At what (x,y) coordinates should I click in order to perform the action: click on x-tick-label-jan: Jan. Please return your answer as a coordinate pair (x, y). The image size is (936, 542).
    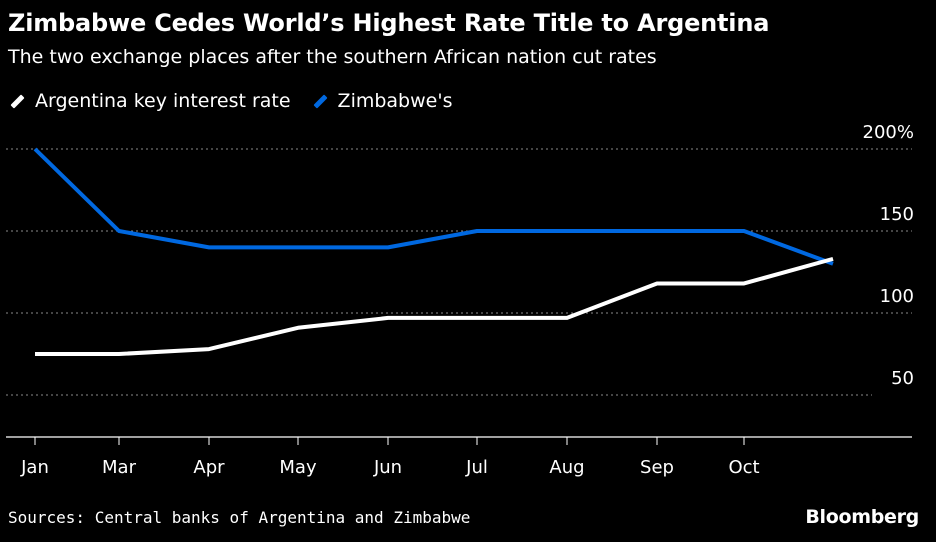
    Looking at the image, I should click on (34, 467).